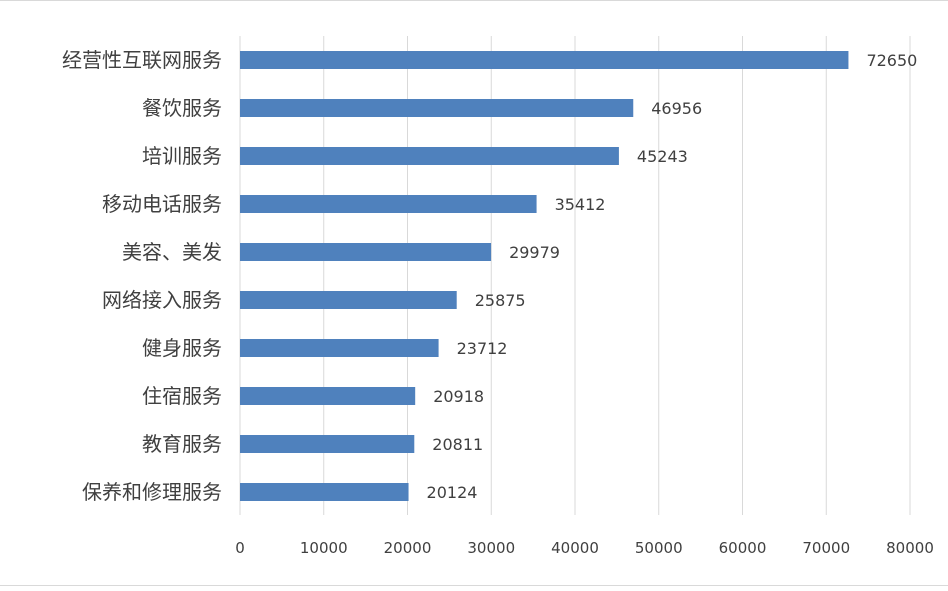 This screenshot has height=591, width=948. Describe the element at coordinates (826, 548) in the screenshot. I see `x-tick-label: 70000` at that location.